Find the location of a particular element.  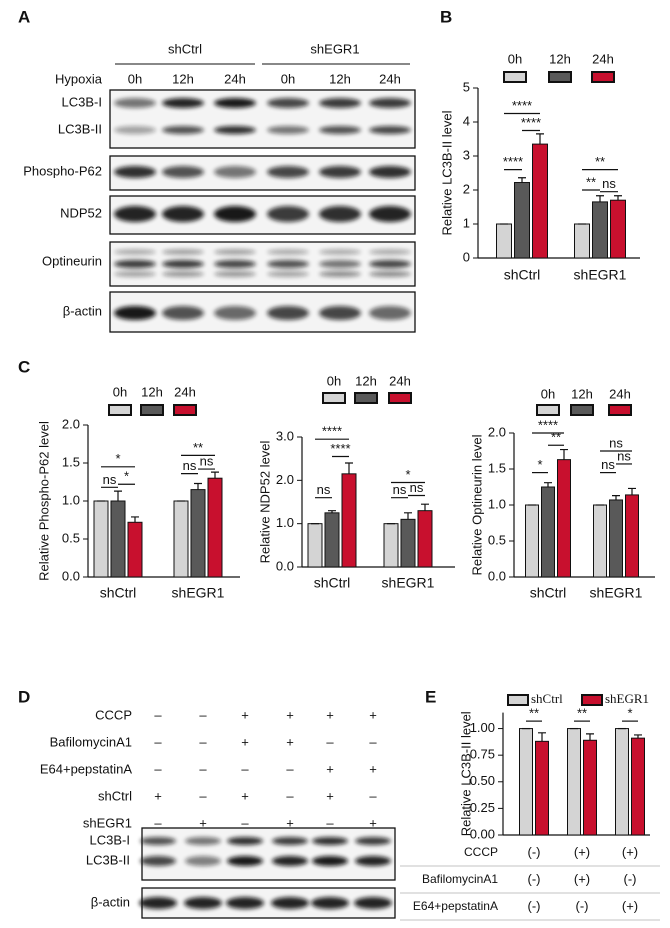

treatment-label: shCtrl is located at coordinates (115, 795).